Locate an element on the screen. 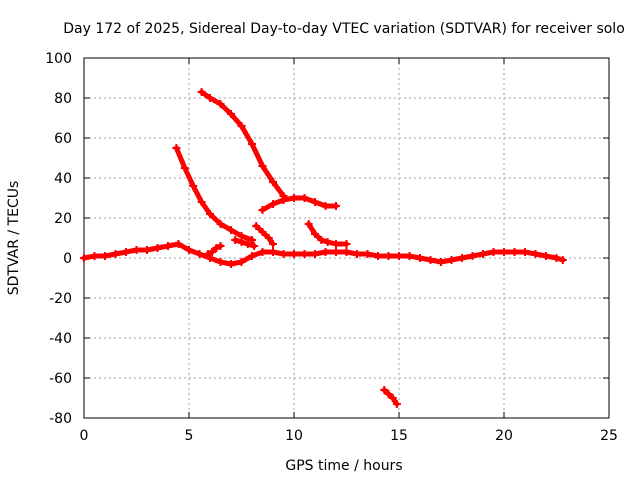 Image resolution: width=640 pixels, height=484 pixels. series-baseline-band is located at coordinates (323, 254).